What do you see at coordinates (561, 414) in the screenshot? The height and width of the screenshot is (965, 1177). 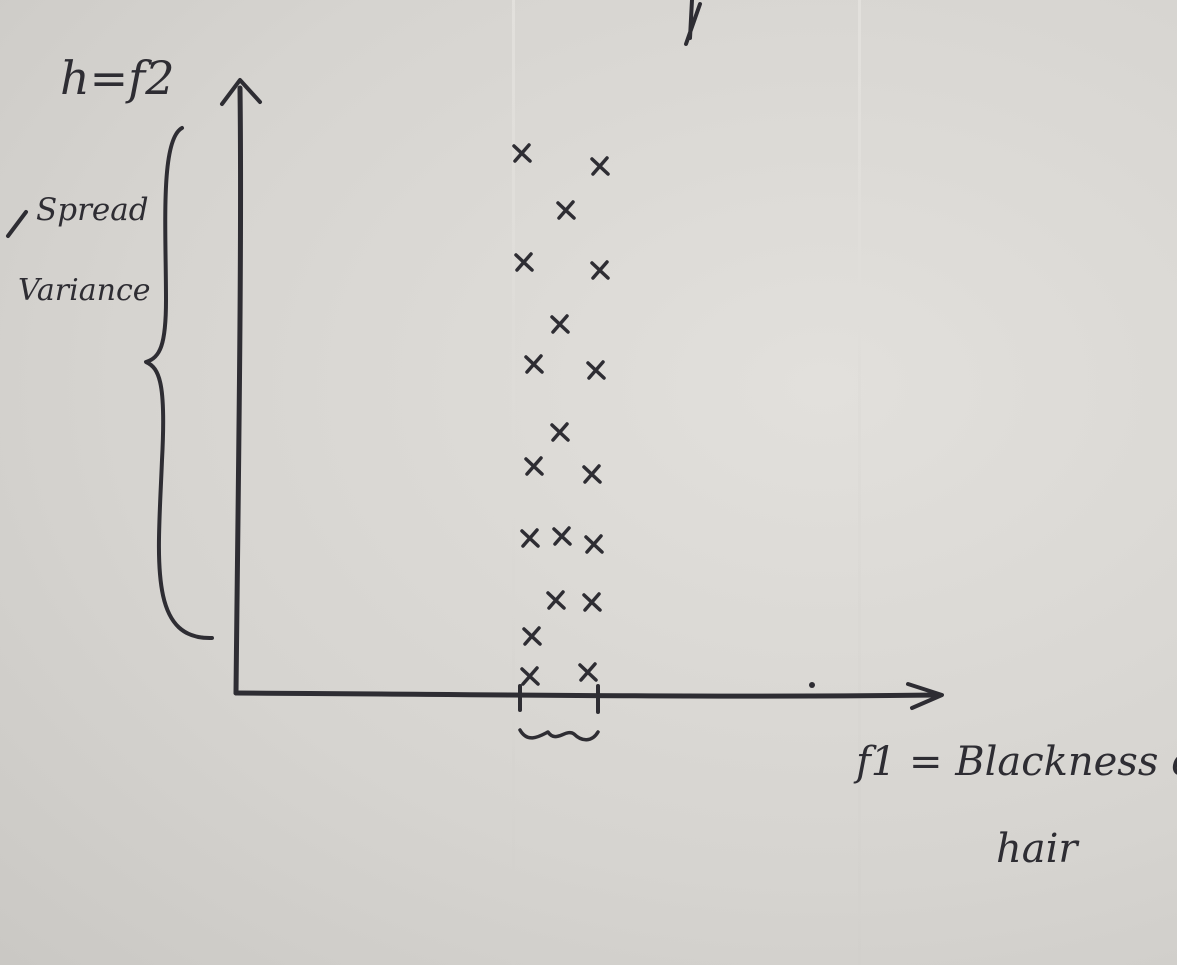 I see `data-points` at bounding box center [561, 414].